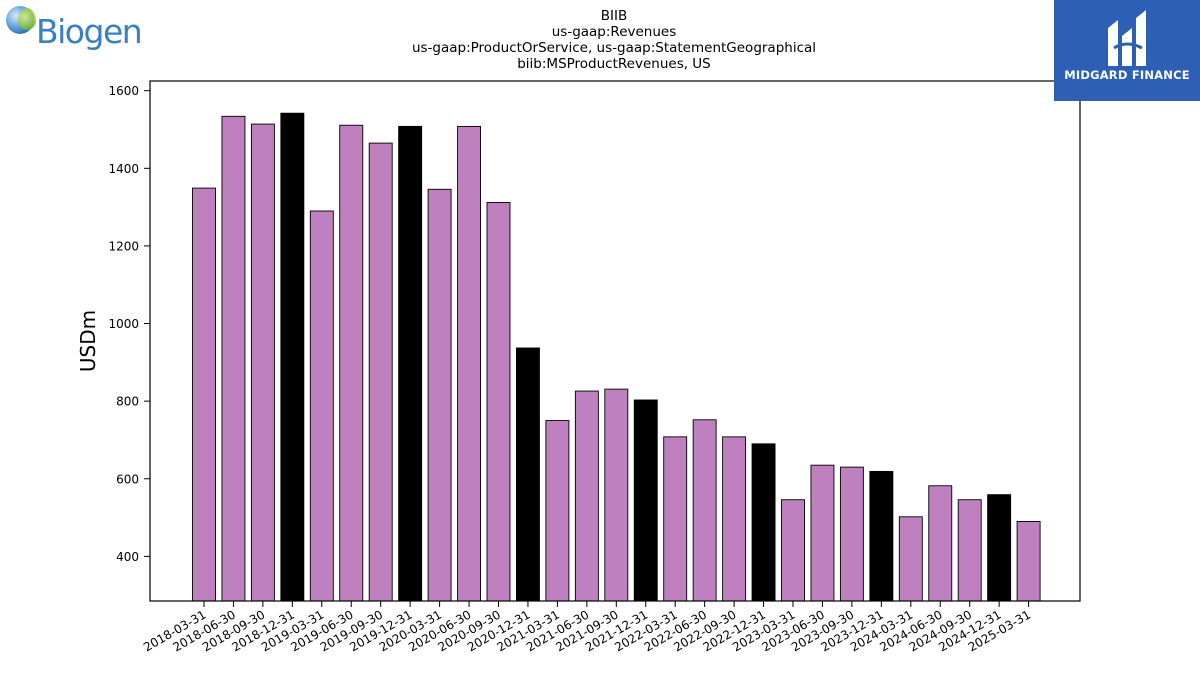  I want to click on biogen-logo: Biogen, so click(74, 30).